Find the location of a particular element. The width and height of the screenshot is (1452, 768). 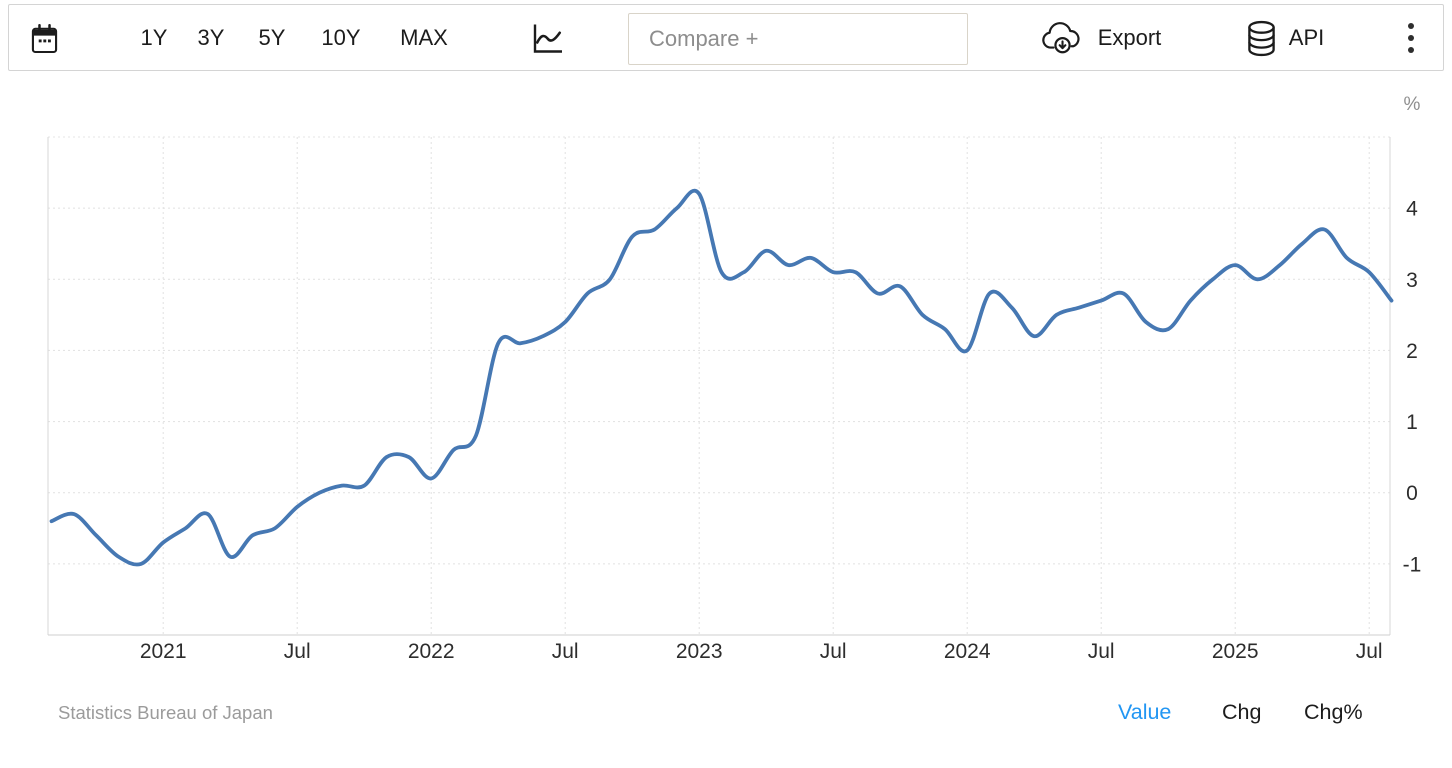

kebab-menu-icon is located at coordinates (1411, 38).